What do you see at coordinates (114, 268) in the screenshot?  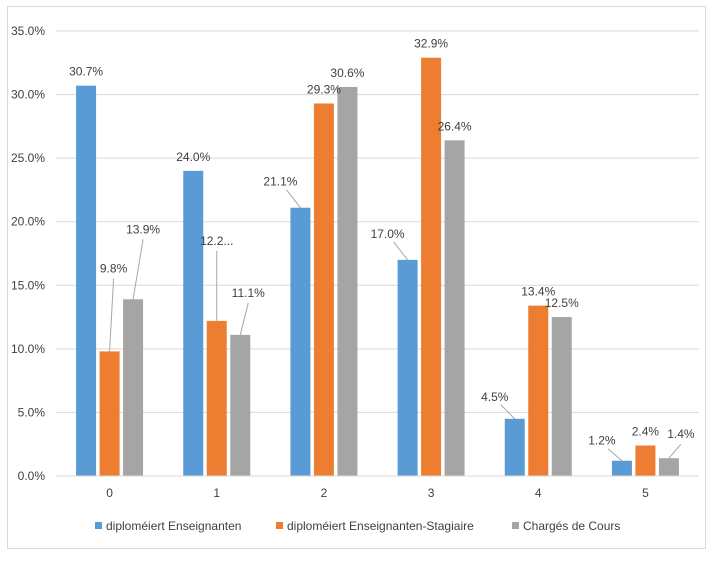 I see `data-label: 9.8%` at bounding box center [114, 268].